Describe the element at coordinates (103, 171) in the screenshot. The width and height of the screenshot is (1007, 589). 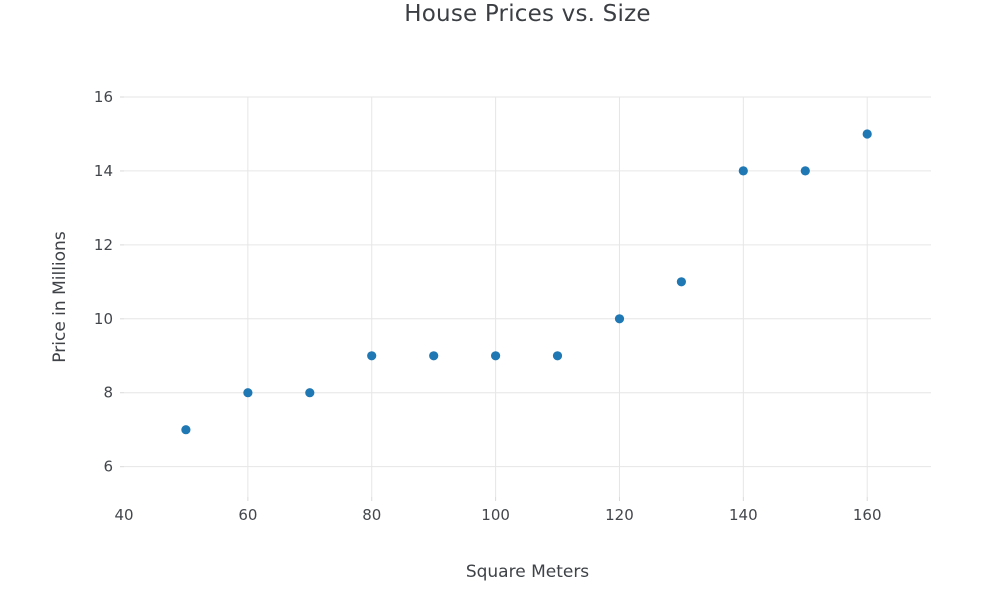
I see `y-tick-label: 14` at that location.